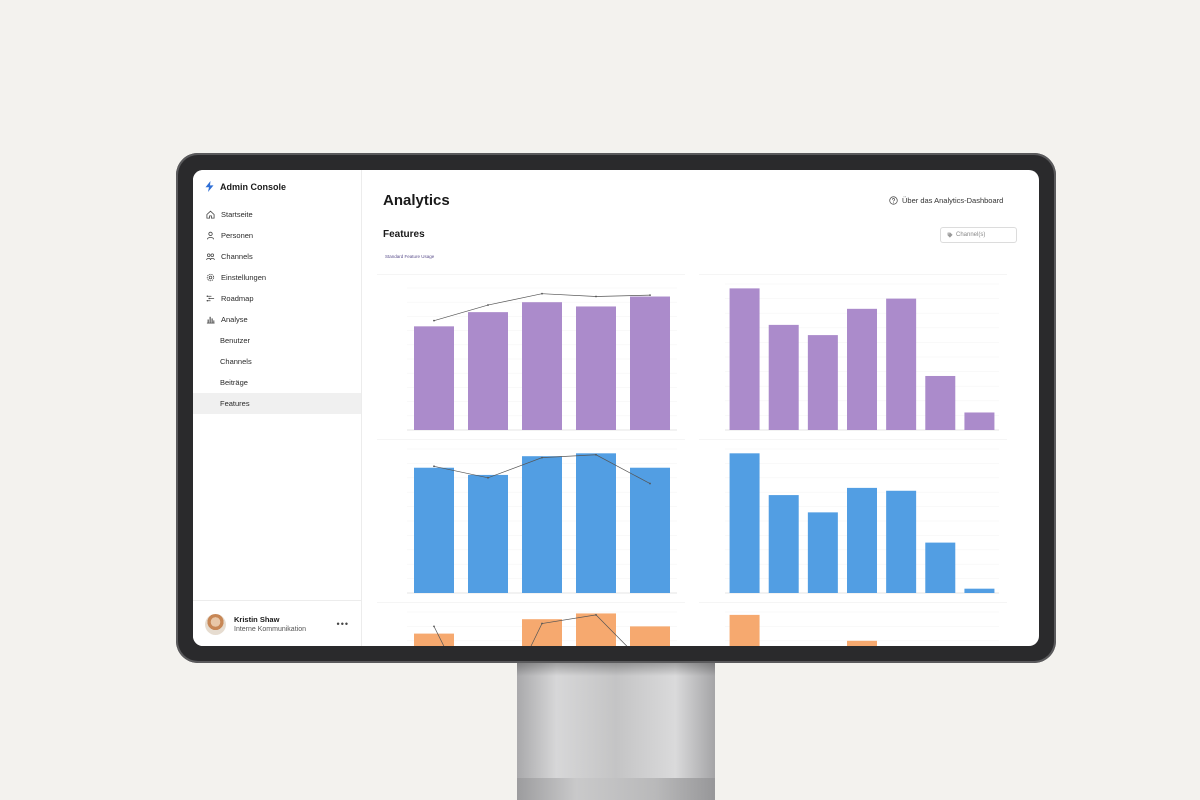 The image size is (1200, 800). I want to click on monitor-stand-shadow, so click(616, 669).